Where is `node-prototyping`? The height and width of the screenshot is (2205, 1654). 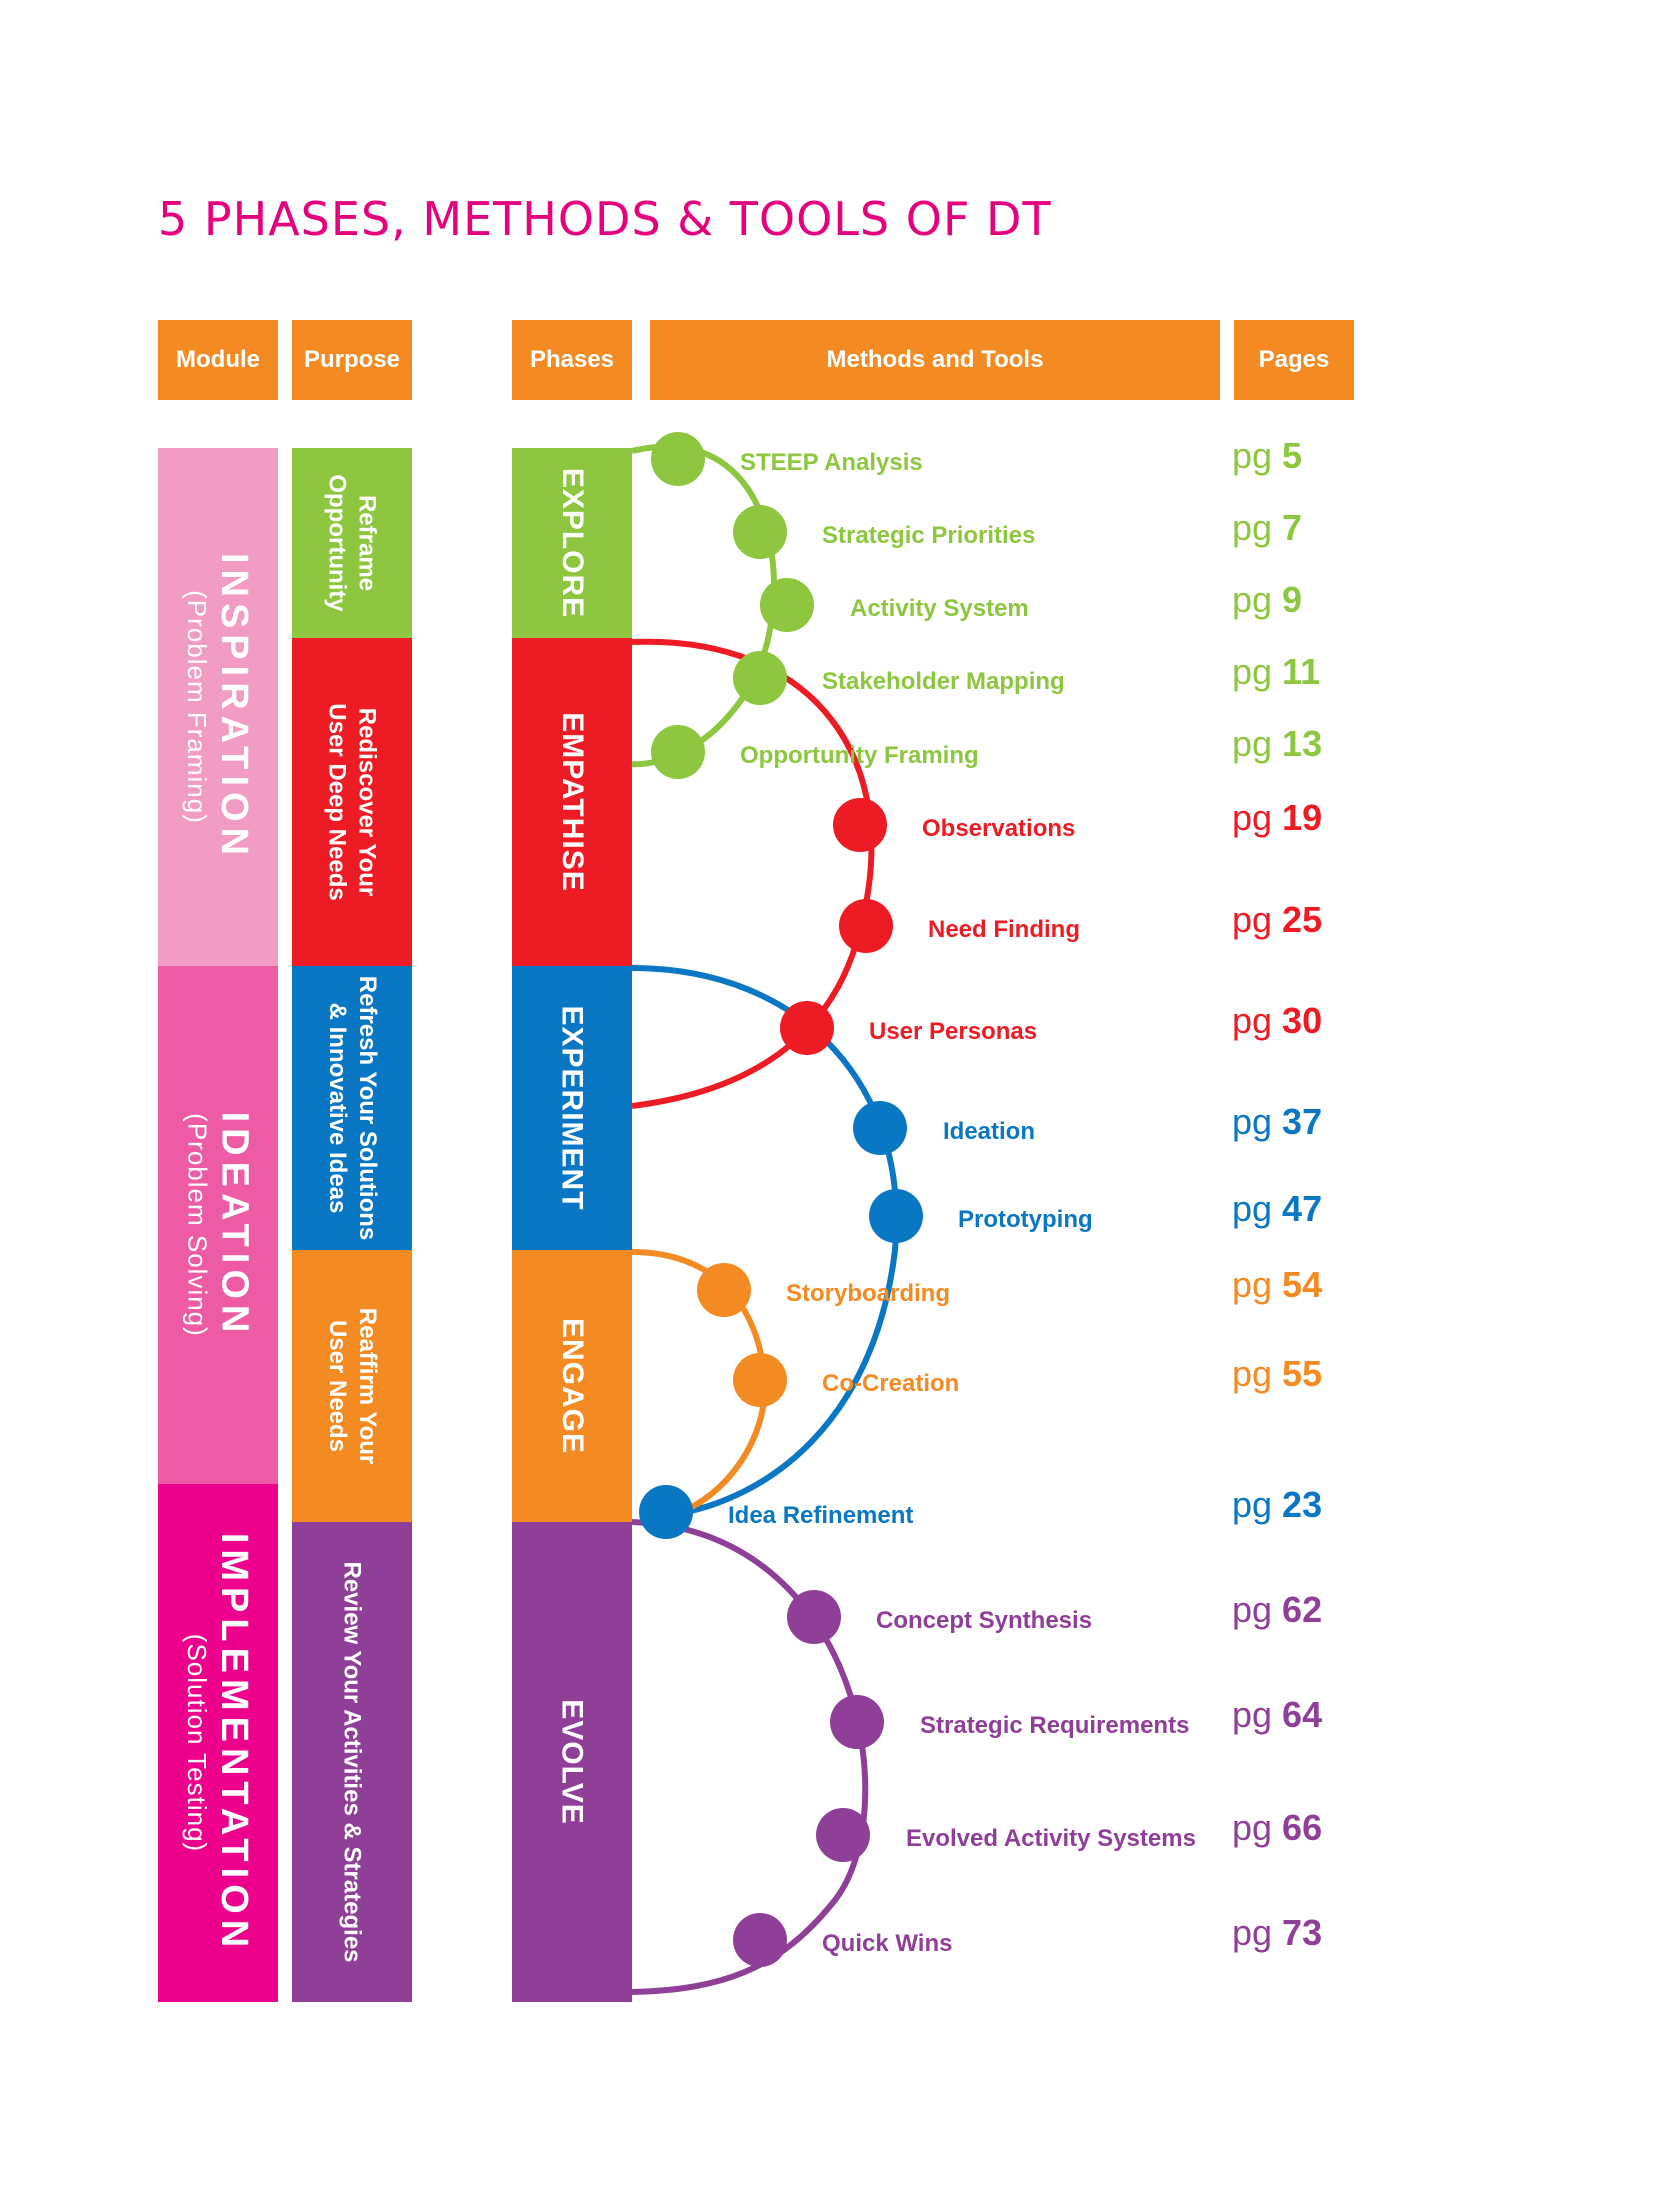 node-prototyping is located at coordinates (896, 1216).